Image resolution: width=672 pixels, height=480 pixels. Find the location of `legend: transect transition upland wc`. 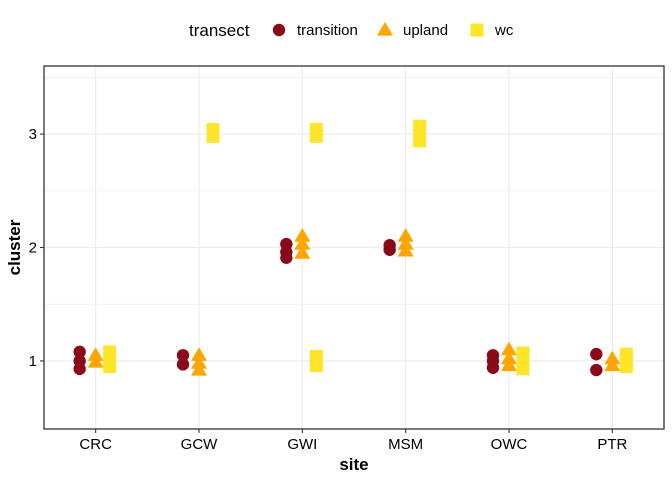

legend: transect transition upland wc is located at coordinates (351, 30).